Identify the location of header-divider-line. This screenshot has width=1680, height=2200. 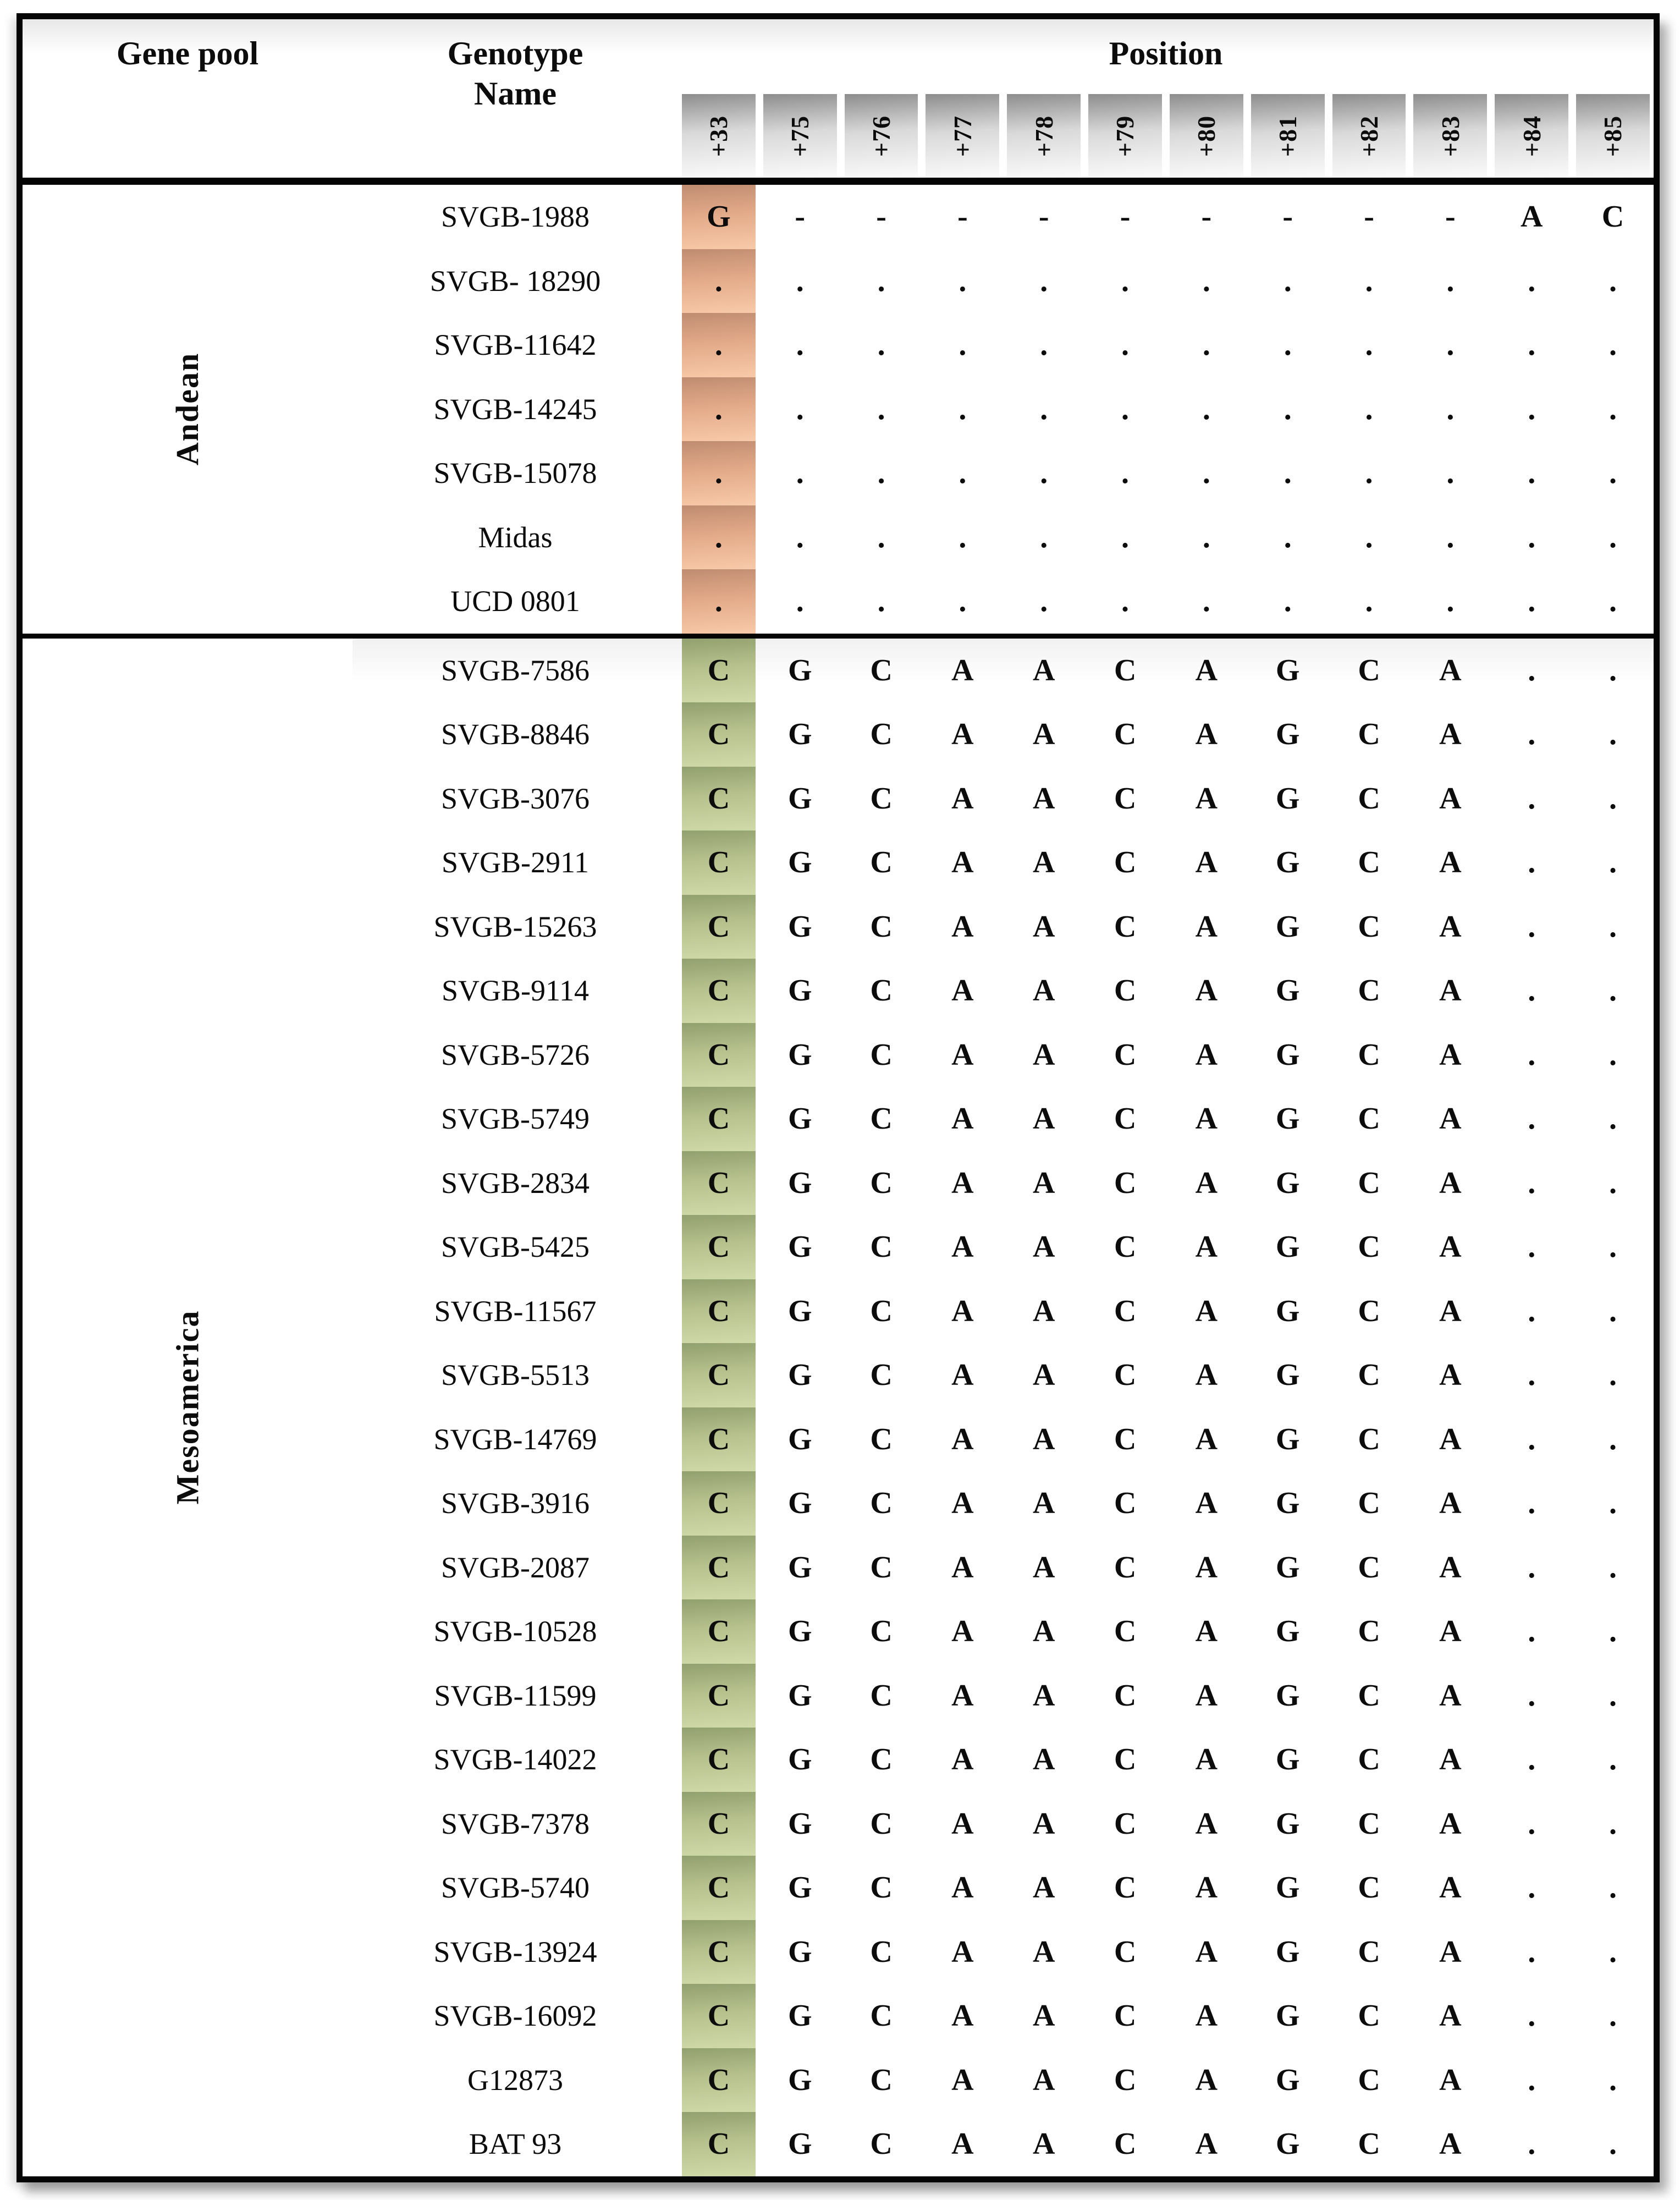
(838, 182).